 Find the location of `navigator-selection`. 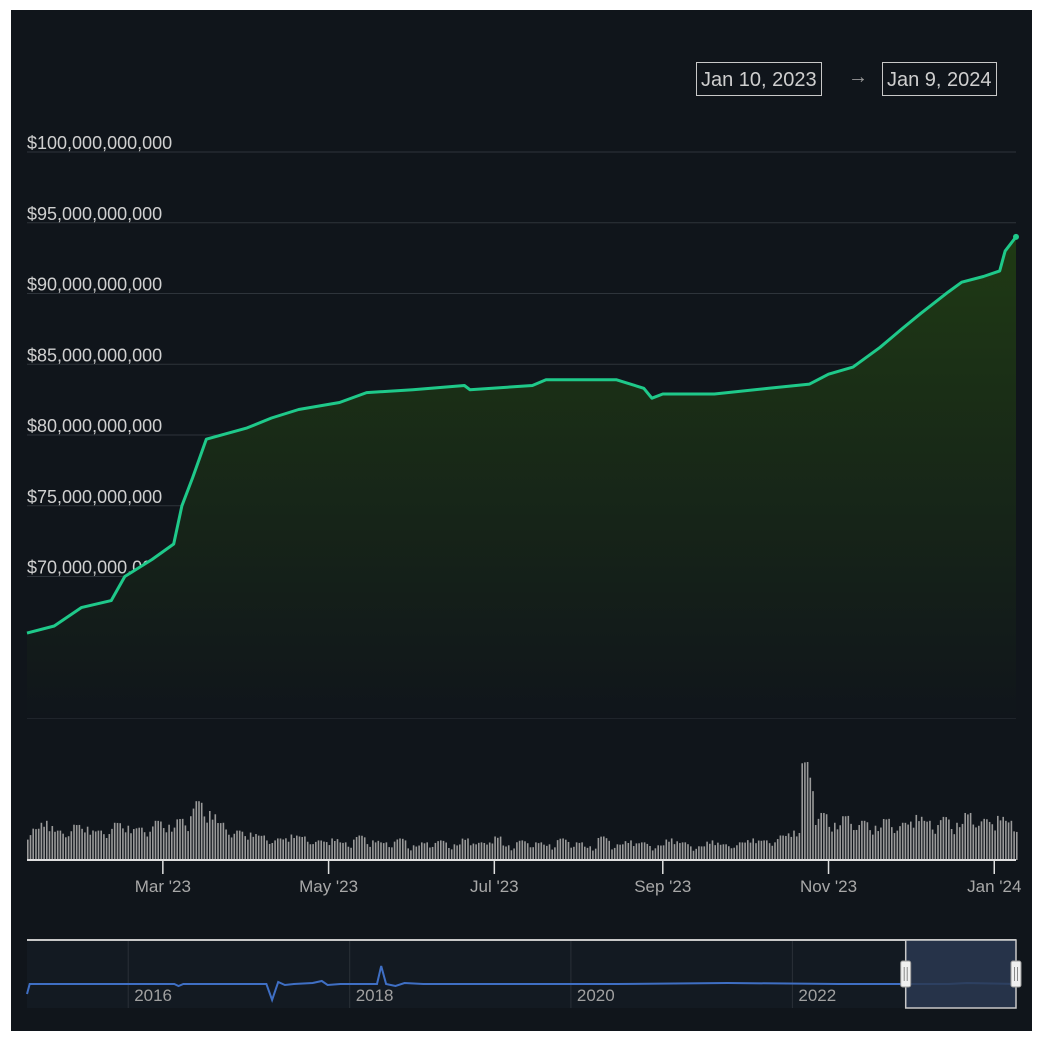

navigator-selection is located at coordinates (960, 974).